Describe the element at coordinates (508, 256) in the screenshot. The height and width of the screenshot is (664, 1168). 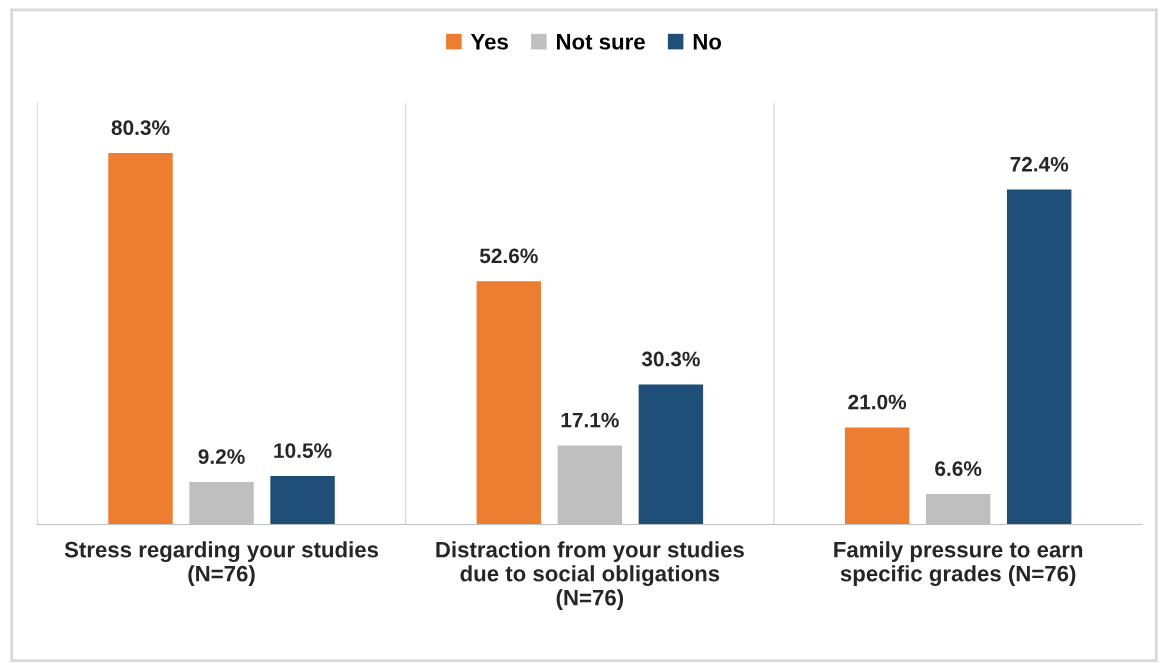
I see `data-label: 52.6%` at that location.